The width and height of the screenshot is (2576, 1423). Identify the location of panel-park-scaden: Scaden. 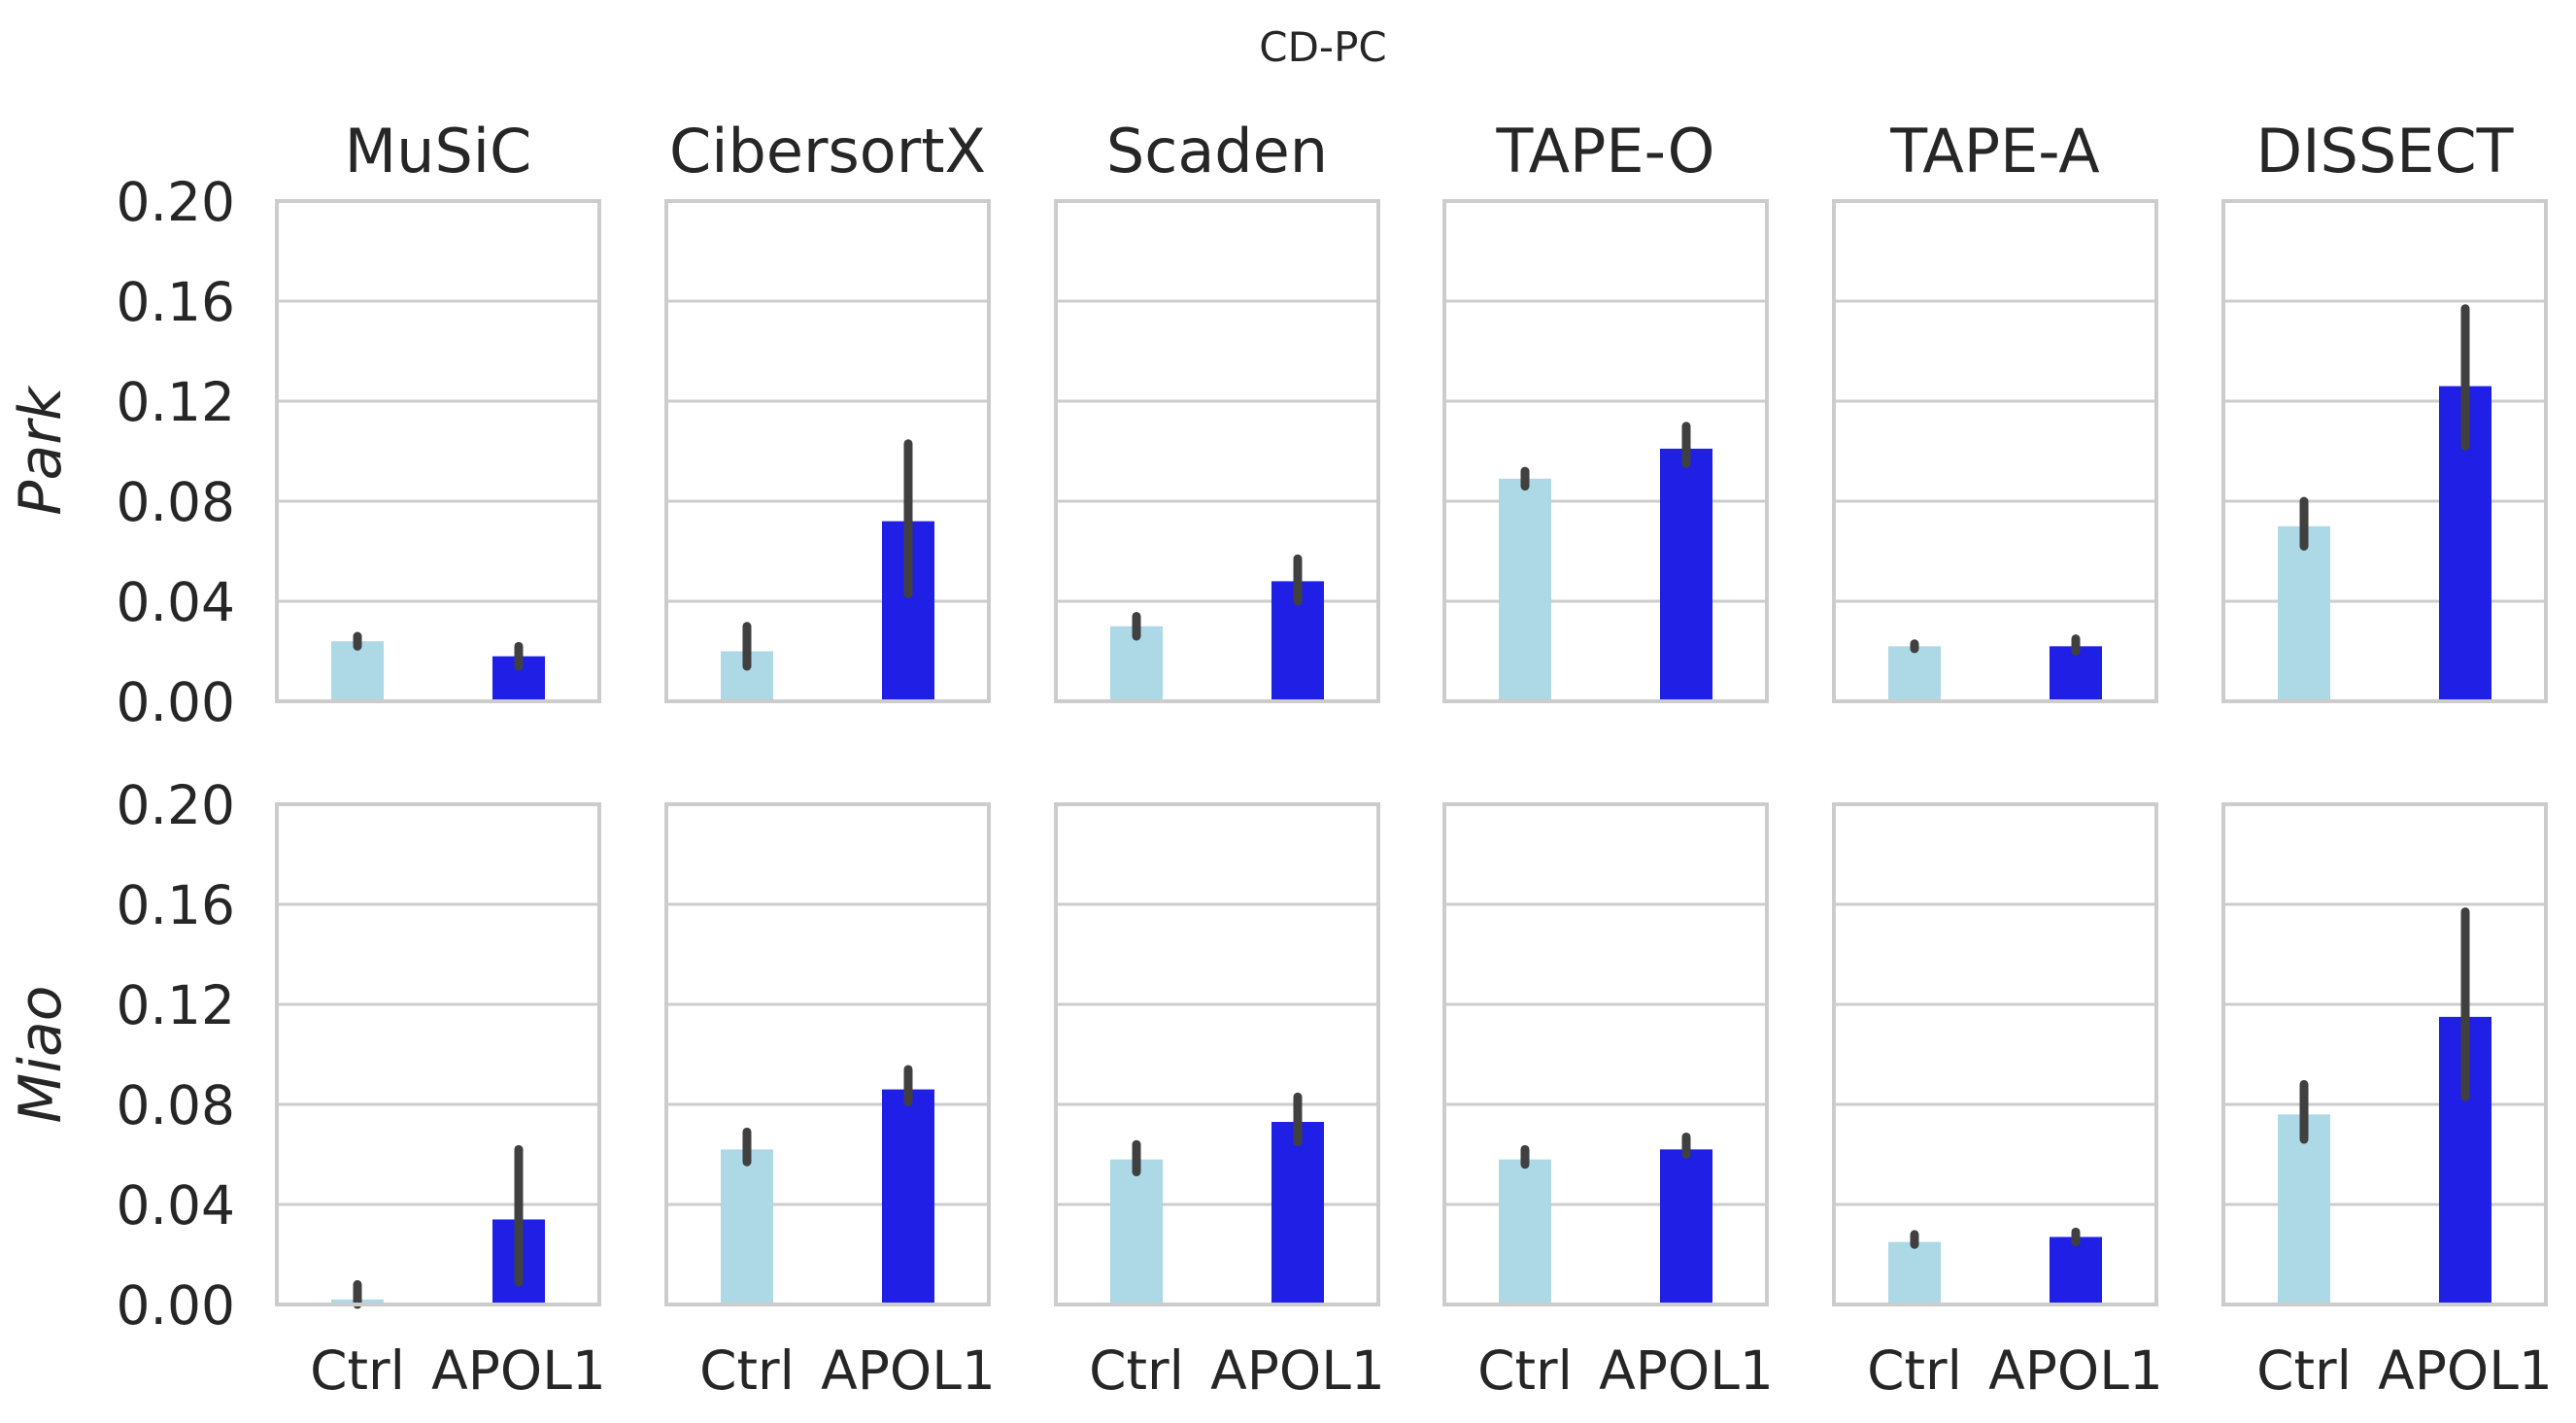
(1217, 409).